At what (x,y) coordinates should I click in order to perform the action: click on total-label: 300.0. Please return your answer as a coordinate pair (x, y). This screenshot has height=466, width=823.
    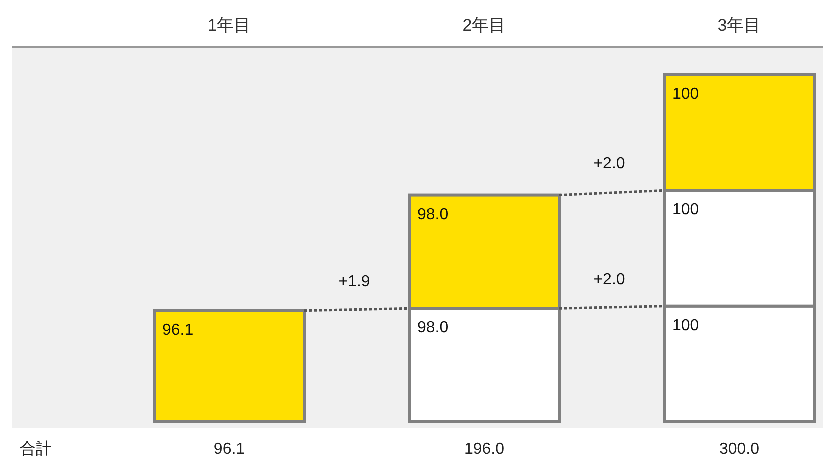
    Looking at the image, I should click on (739, 449).